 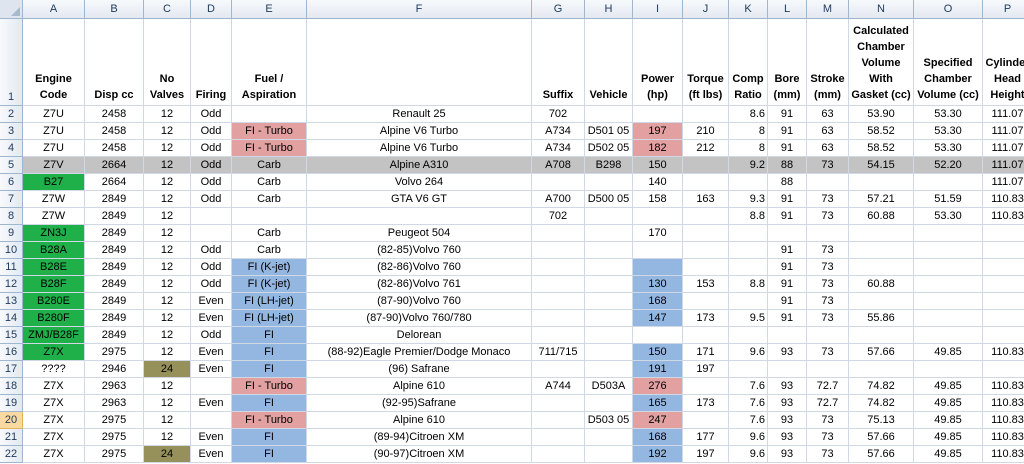 What do you see at coordinates (1003, 182) in the screenshot?
I see `cell-p6: 111.07` at bounding box center [1003, 182].